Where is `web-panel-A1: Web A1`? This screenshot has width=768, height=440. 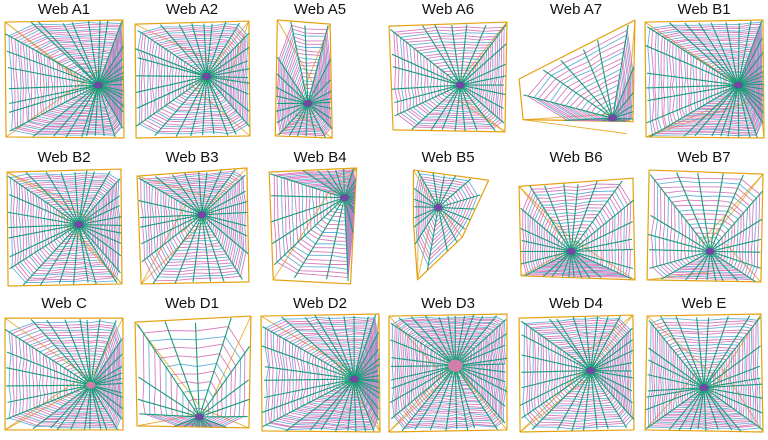
web-panel-A1: Web A1 is located at coordinates (64, 73).